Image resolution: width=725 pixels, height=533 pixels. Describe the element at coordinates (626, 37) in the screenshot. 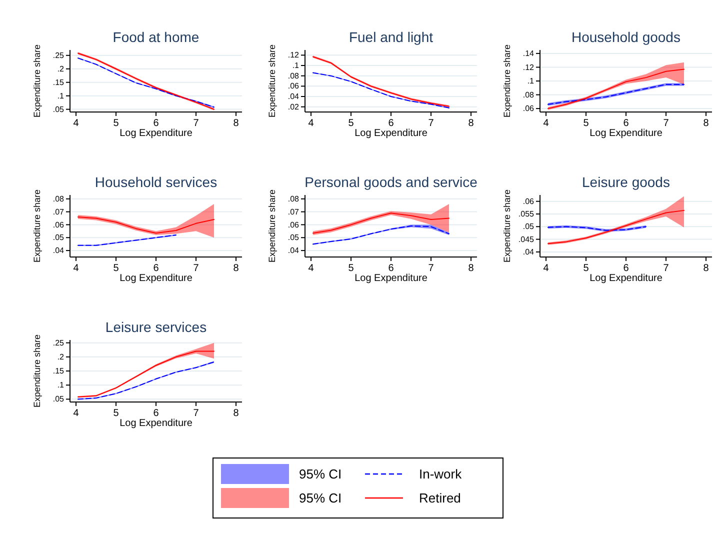

I see `chart-title: Household goods` at that location.